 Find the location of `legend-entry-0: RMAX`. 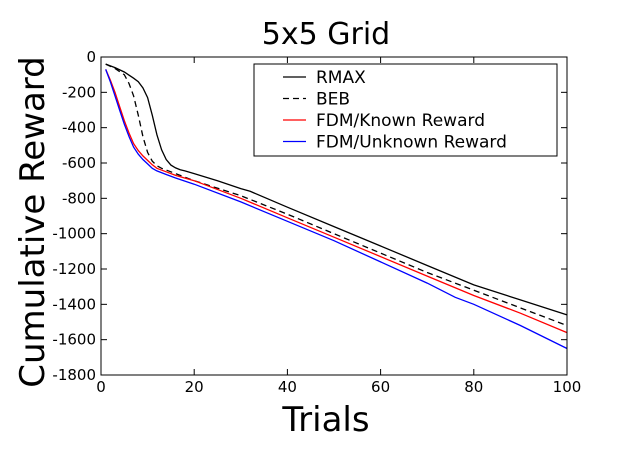

legend-entry-0: RMAX is located at coordinates (341, 78).